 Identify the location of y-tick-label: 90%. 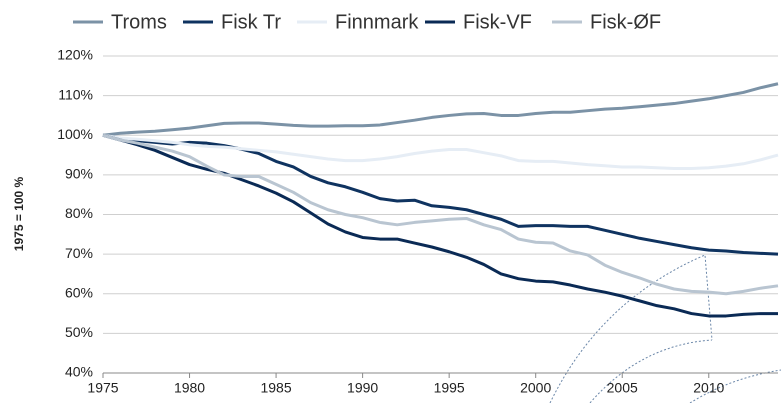
(79, 174).